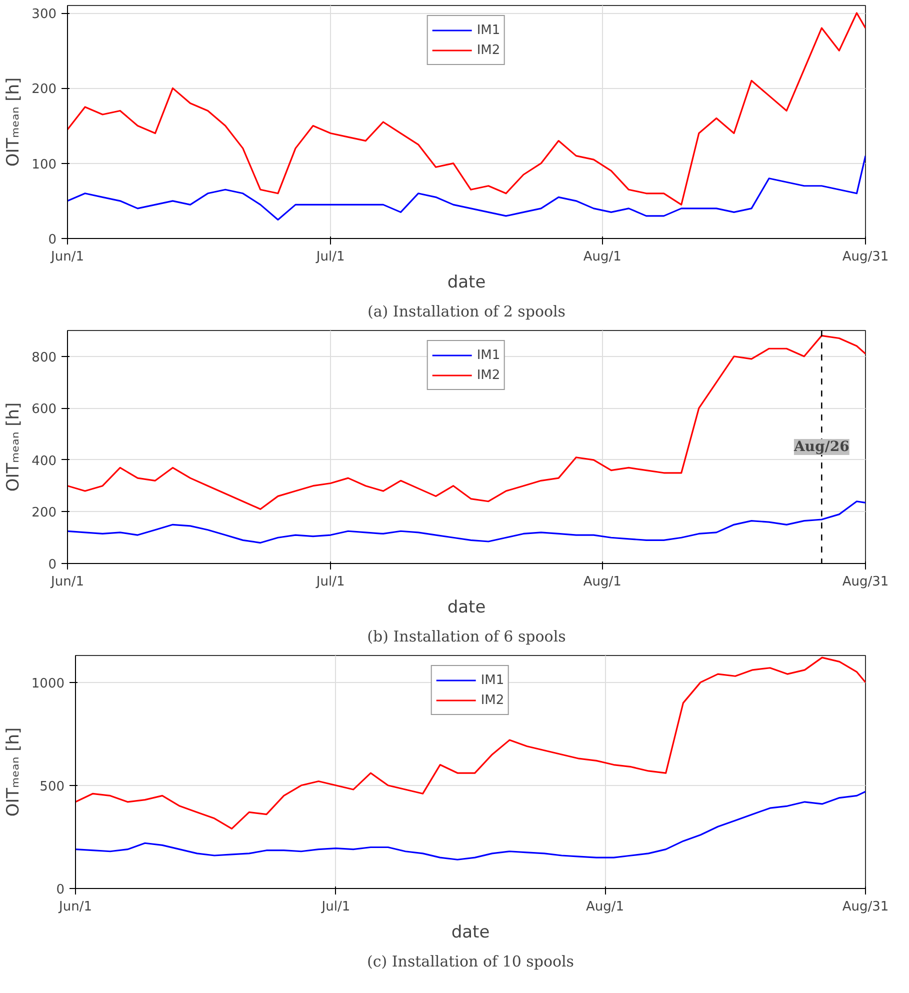 The image size is (909, 993). What do you see at coordinates (466, 311) in the screenshot?
I see `text: (a) Installation of 2 spools` at bounding box center [466, 311].